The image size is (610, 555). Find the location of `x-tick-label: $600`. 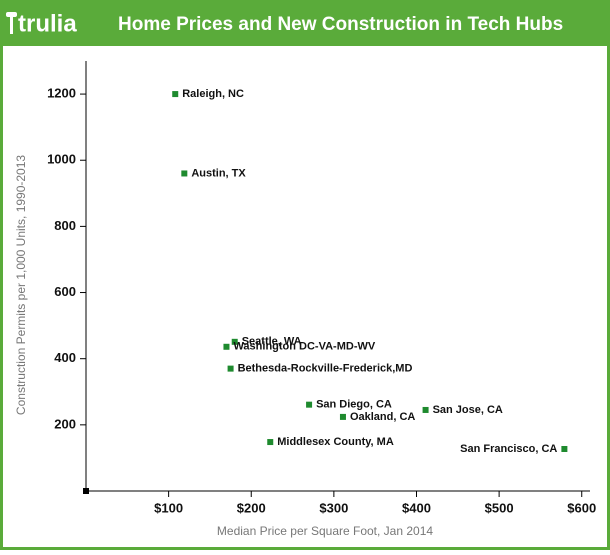

x-tick-label: $600 is located at coordinates (581, 507).